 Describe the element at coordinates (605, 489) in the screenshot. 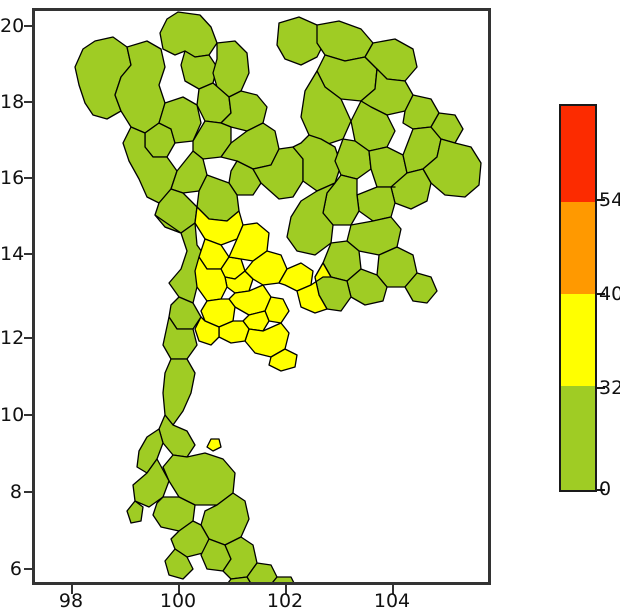

I see `colorbar-label: 0` at that location.